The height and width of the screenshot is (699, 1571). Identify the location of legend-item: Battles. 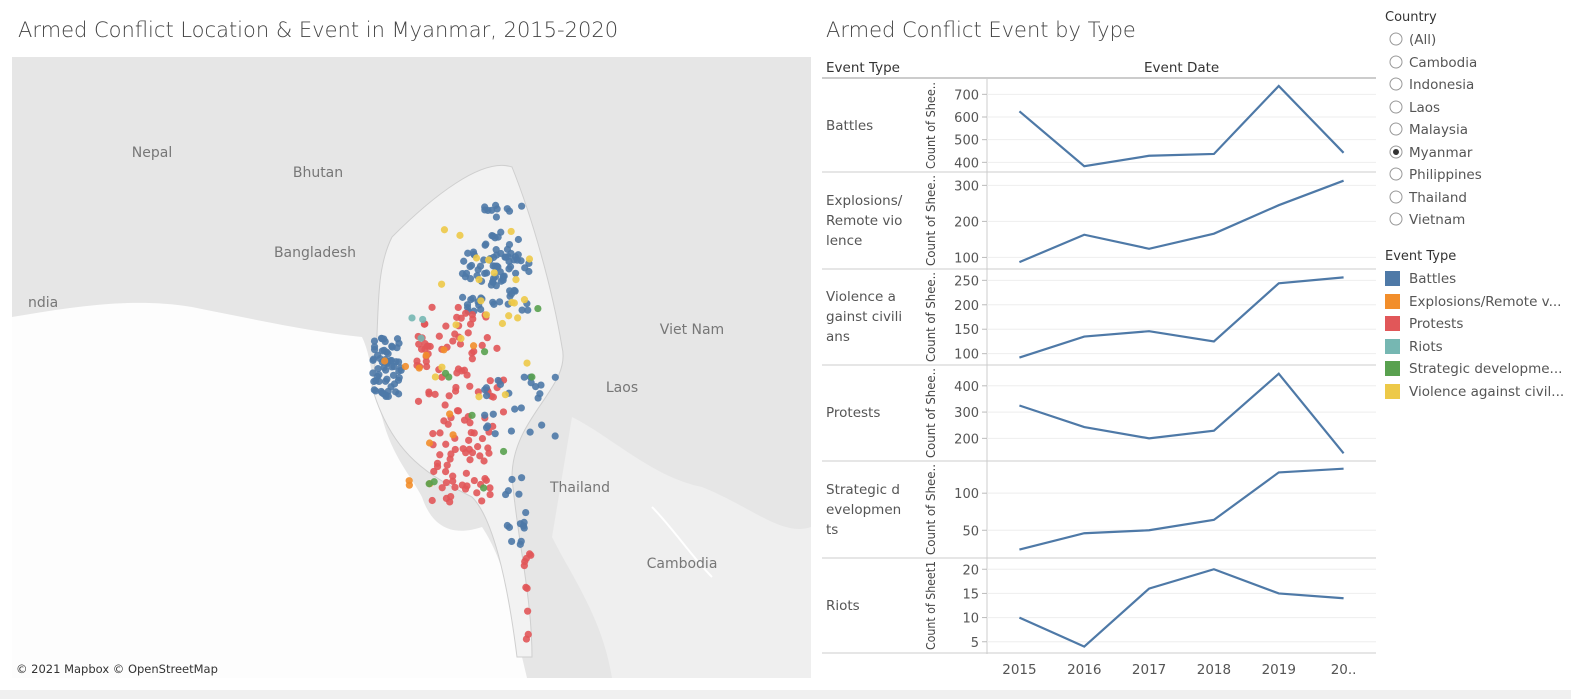
(1420, 279).